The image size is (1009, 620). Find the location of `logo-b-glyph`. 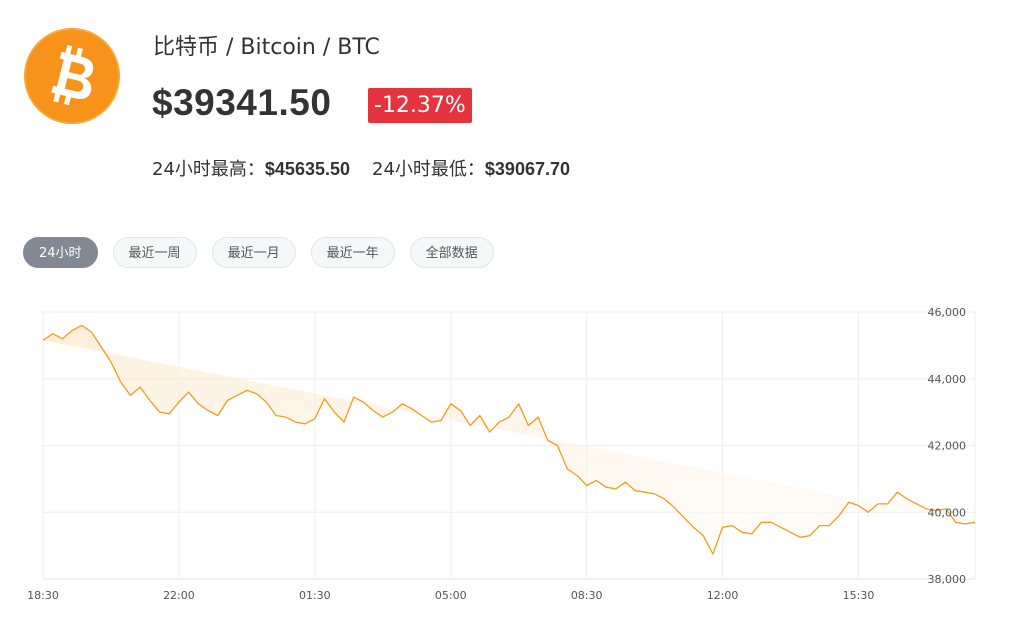

logo-b-glyph is located at coordinates (72, 75).